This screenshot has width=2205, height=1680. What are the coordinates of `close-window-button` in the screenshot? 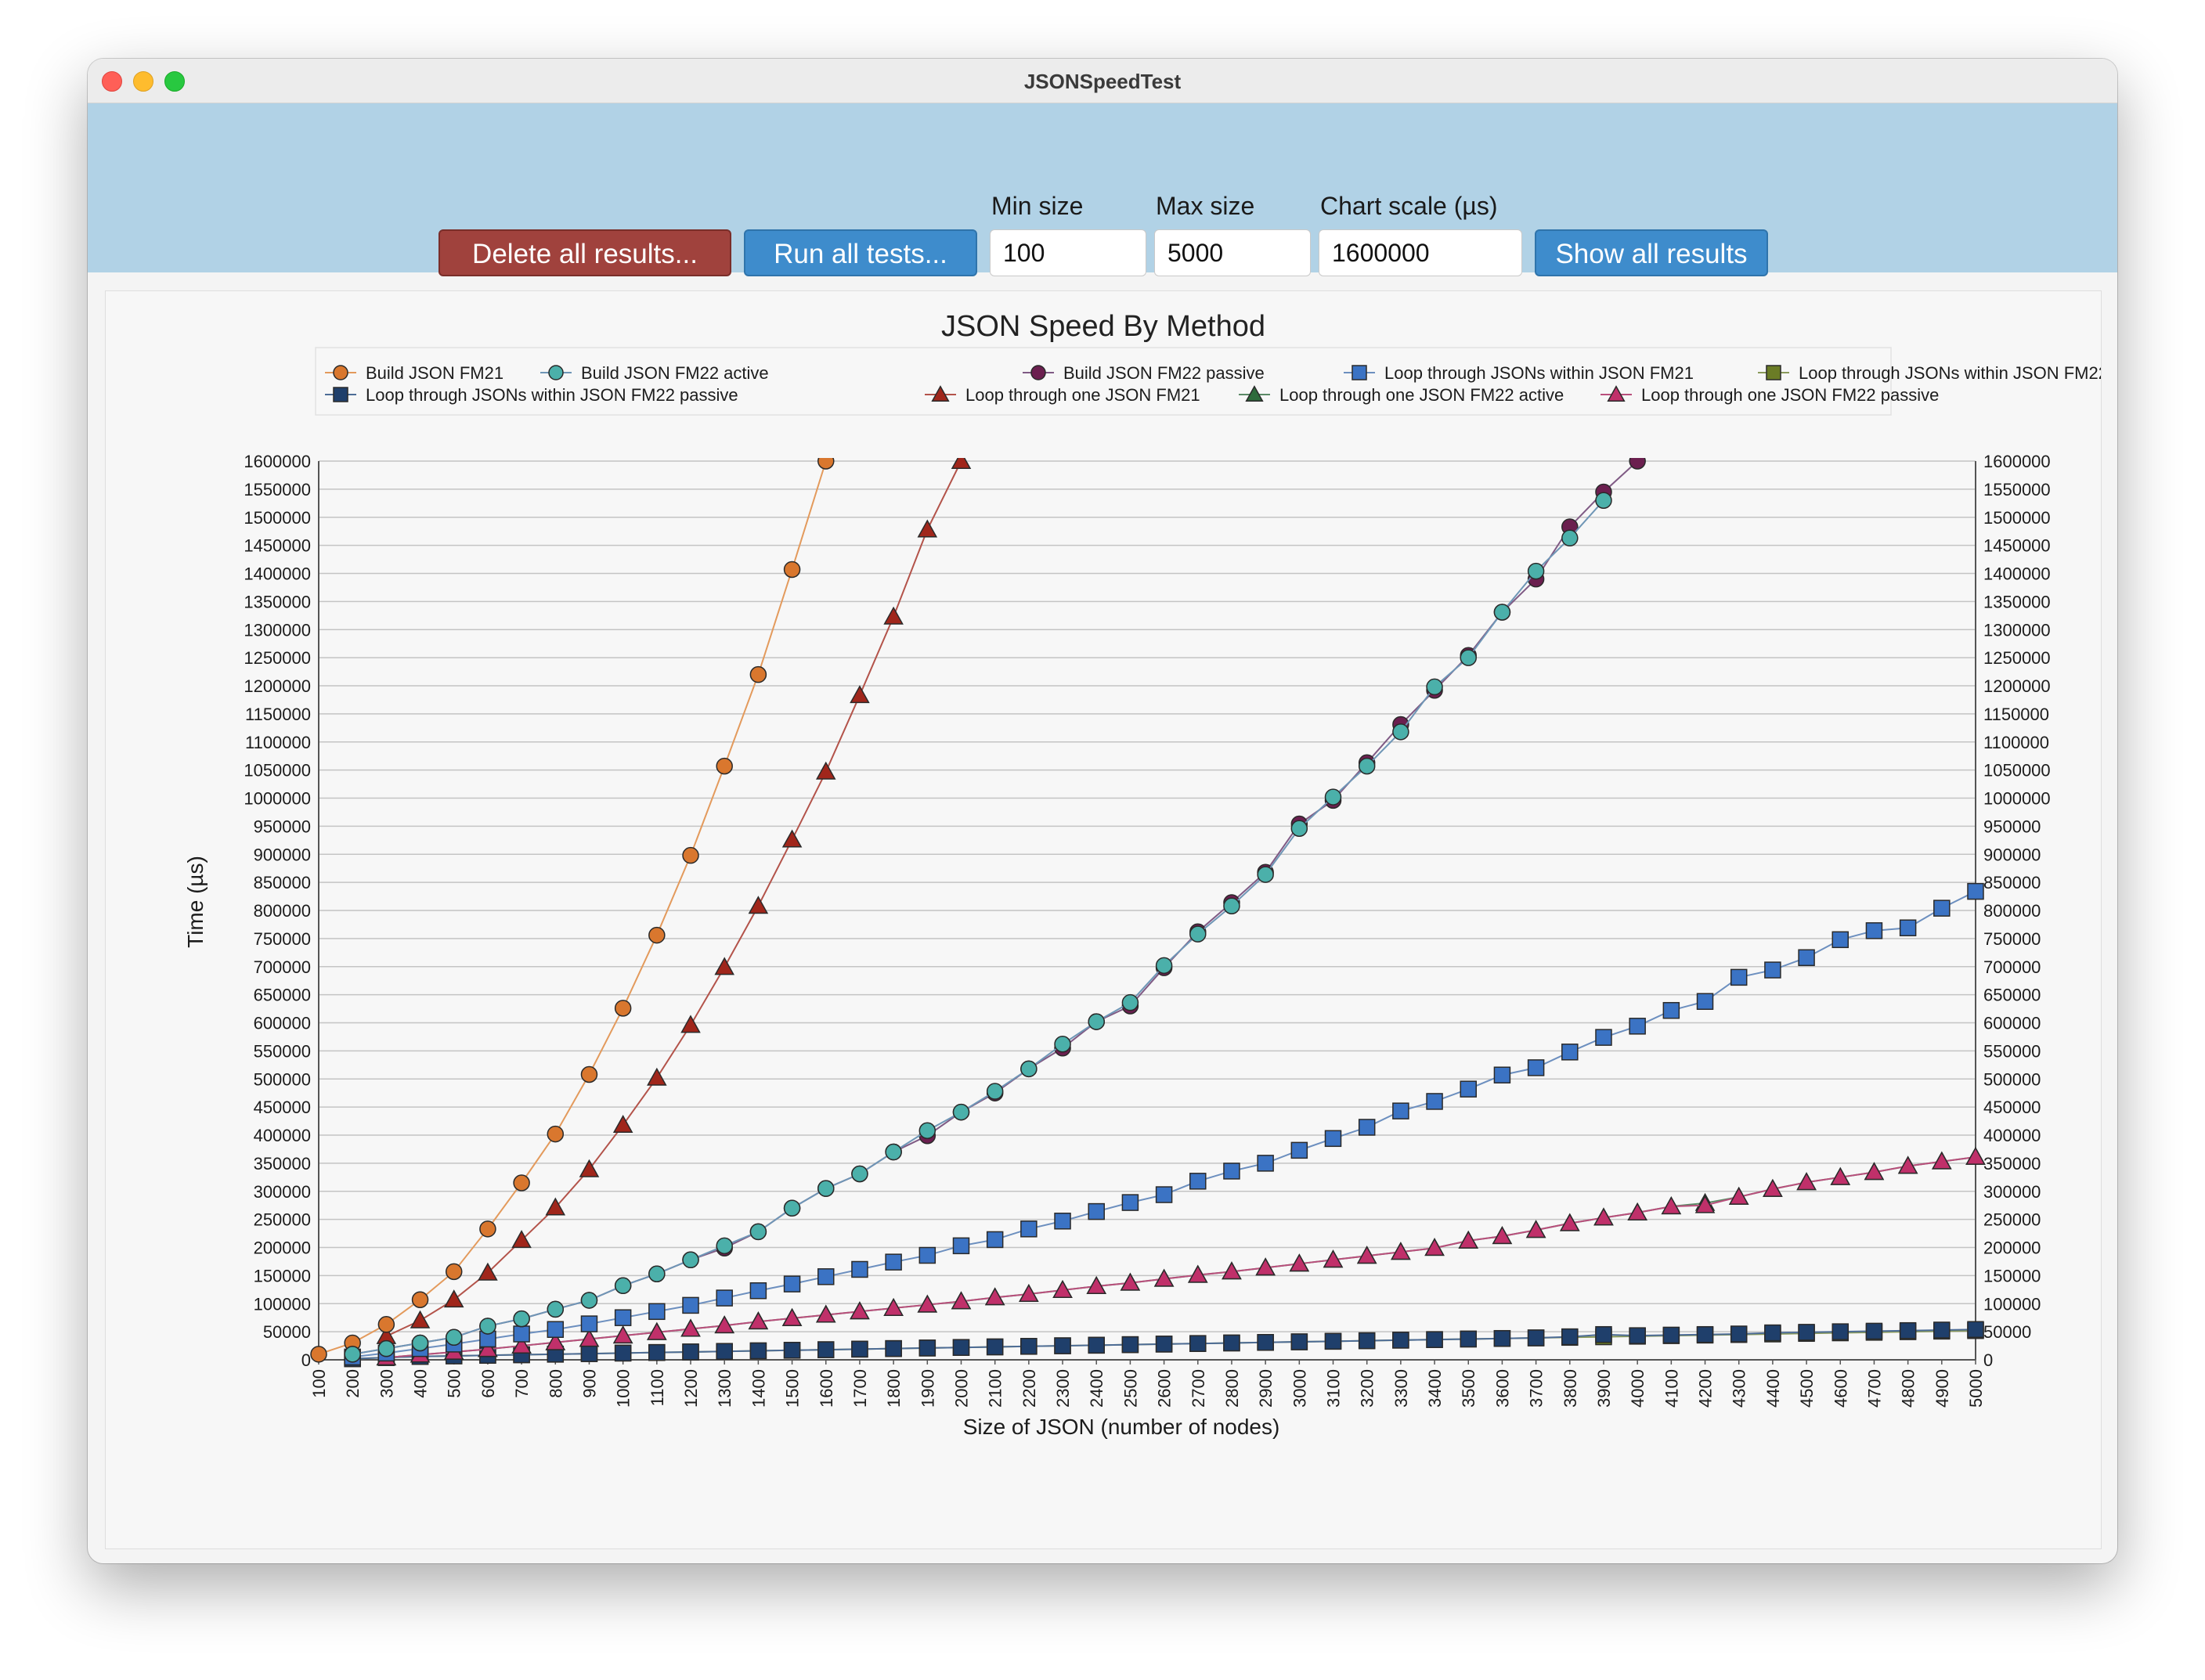 It's located at (112, 81).